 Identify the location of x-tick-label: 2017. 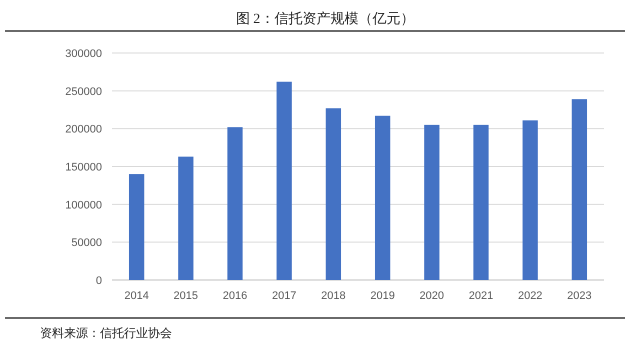
(284, 296).